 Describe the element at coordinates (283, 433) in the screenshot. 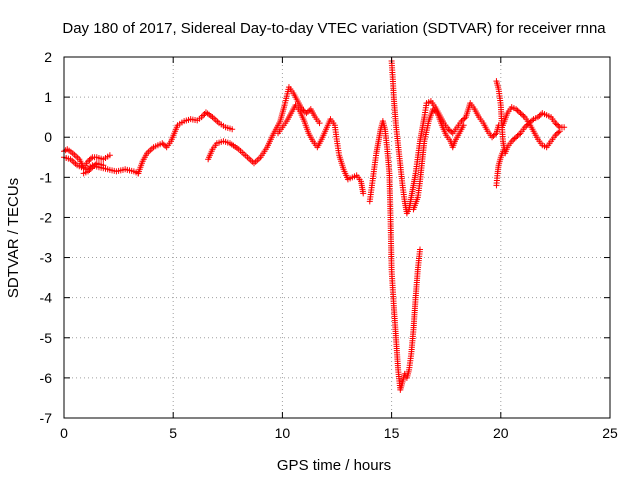

I see `x-tick-label: 10` at that location.